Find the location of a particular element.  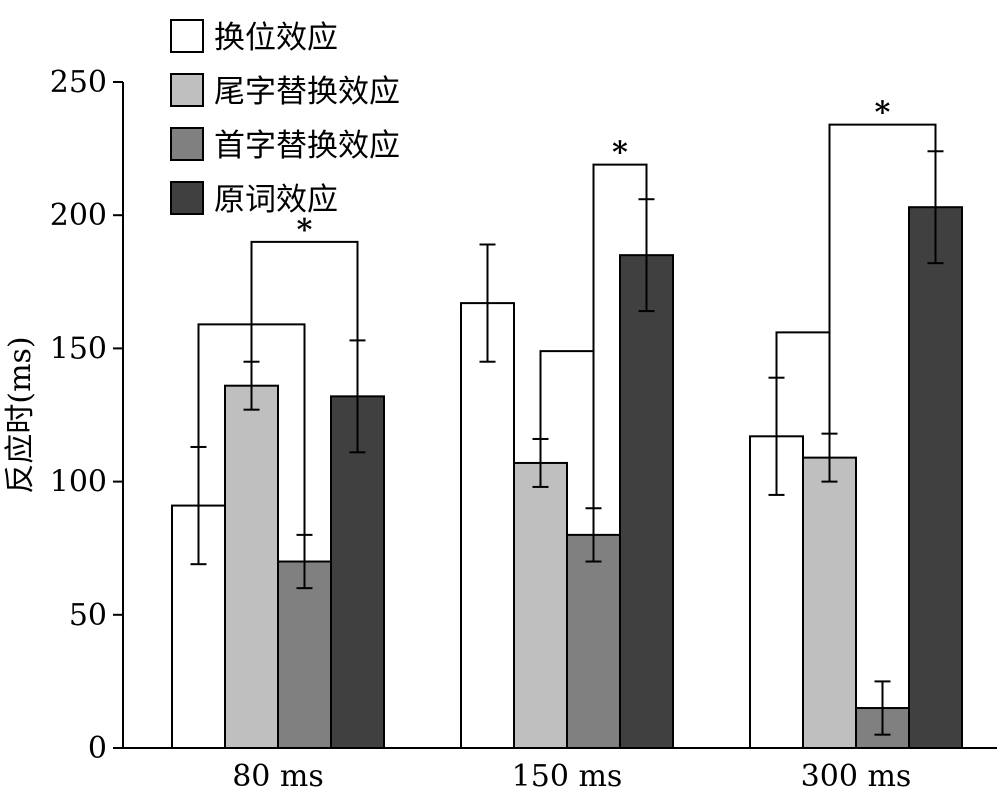

y-tick-label: 100 is located at coordinates (78, 482).